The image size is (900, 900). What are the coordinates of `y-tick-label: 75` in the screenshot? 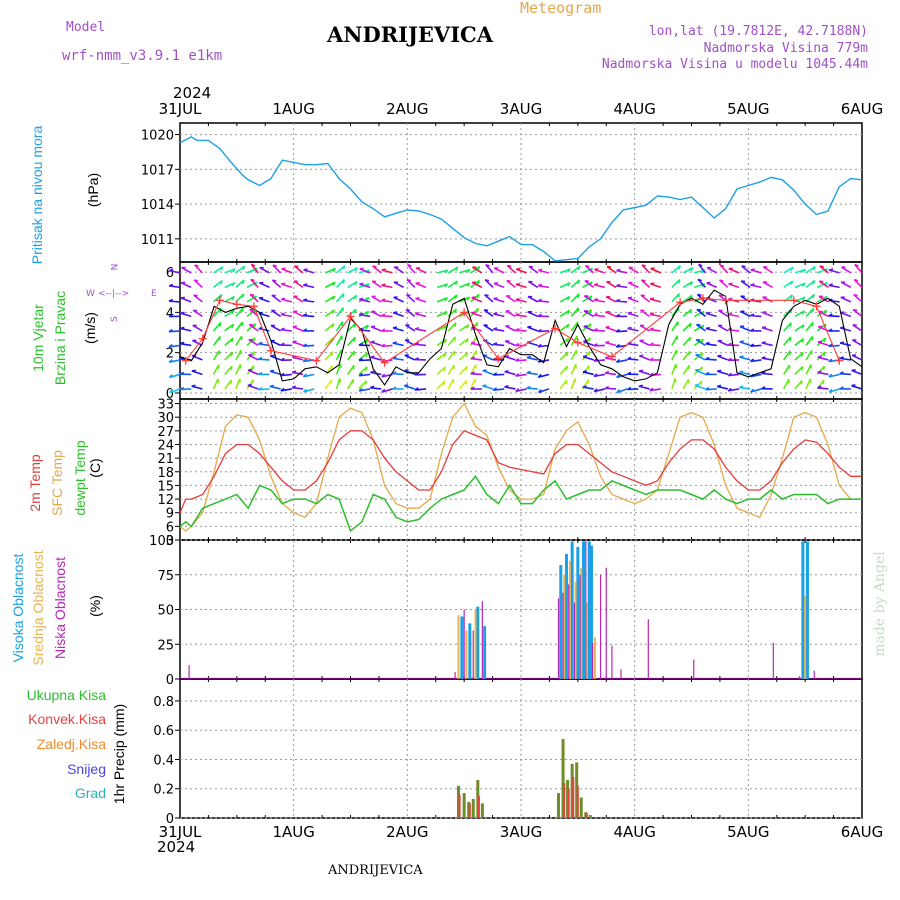 It's located at (165, 576).